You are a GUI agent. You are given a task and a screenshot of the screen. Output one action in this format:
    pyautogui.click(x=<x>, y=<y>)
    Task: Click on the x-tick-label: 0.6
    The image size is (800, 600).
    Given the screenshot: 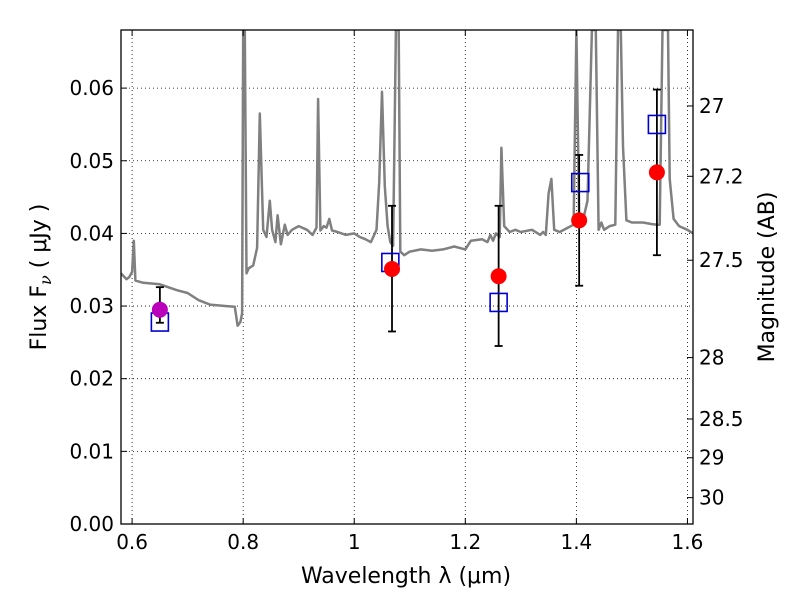 What is the action you would take?
    pyautogui.click(x=132, y=542)
    